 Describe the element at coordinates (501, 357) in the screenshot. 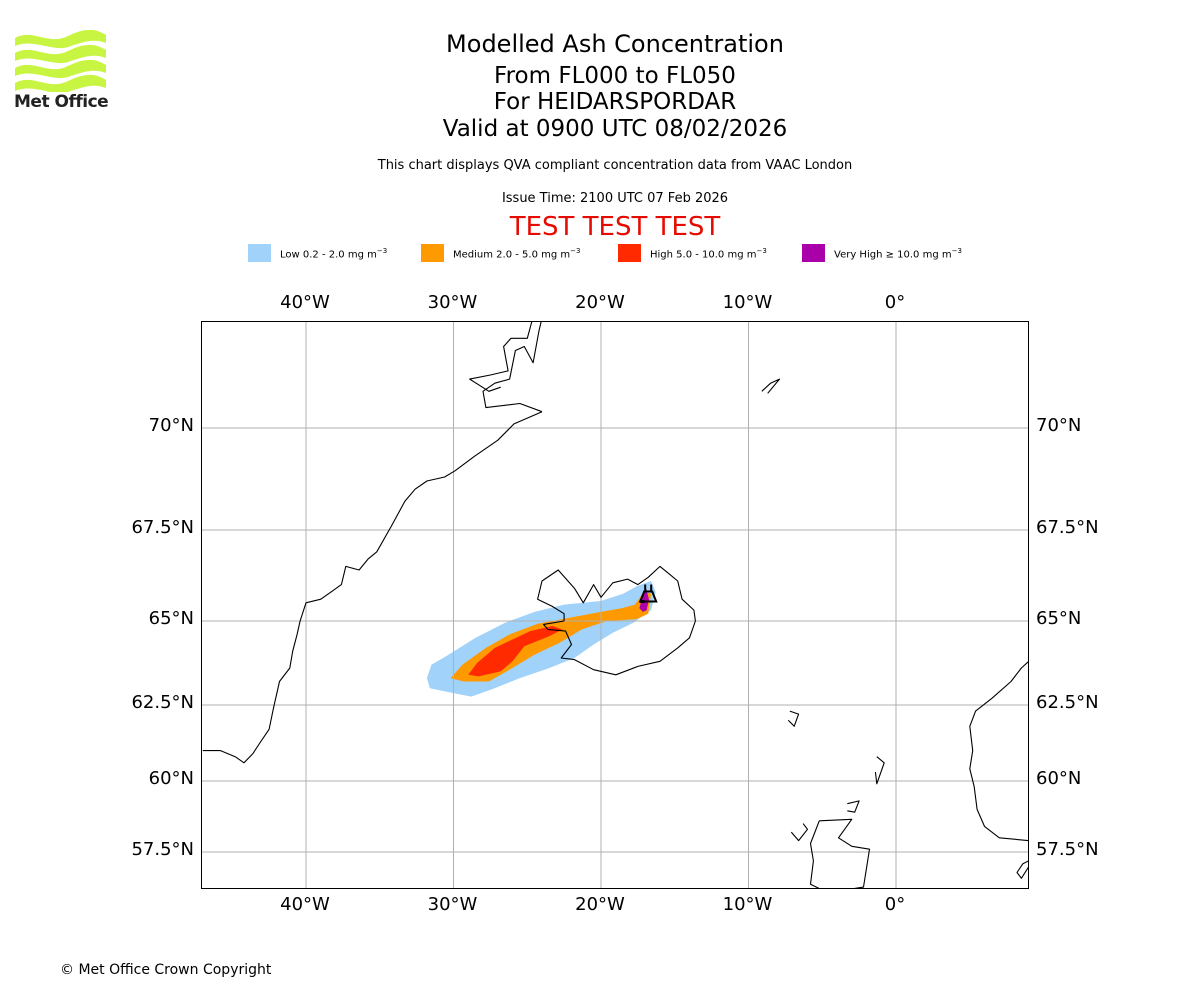

I see `coastline-greenland-bay` at that location.